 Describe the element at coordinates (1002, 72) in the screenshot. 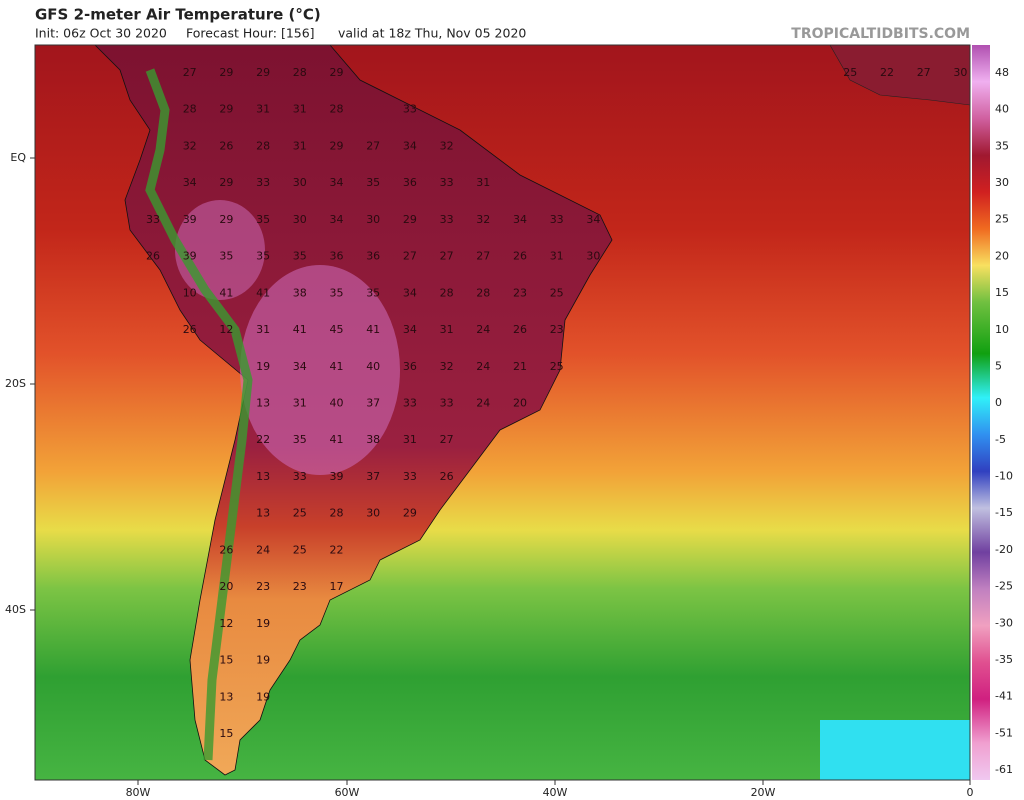

I see `colorbar-label: 48` at that location.